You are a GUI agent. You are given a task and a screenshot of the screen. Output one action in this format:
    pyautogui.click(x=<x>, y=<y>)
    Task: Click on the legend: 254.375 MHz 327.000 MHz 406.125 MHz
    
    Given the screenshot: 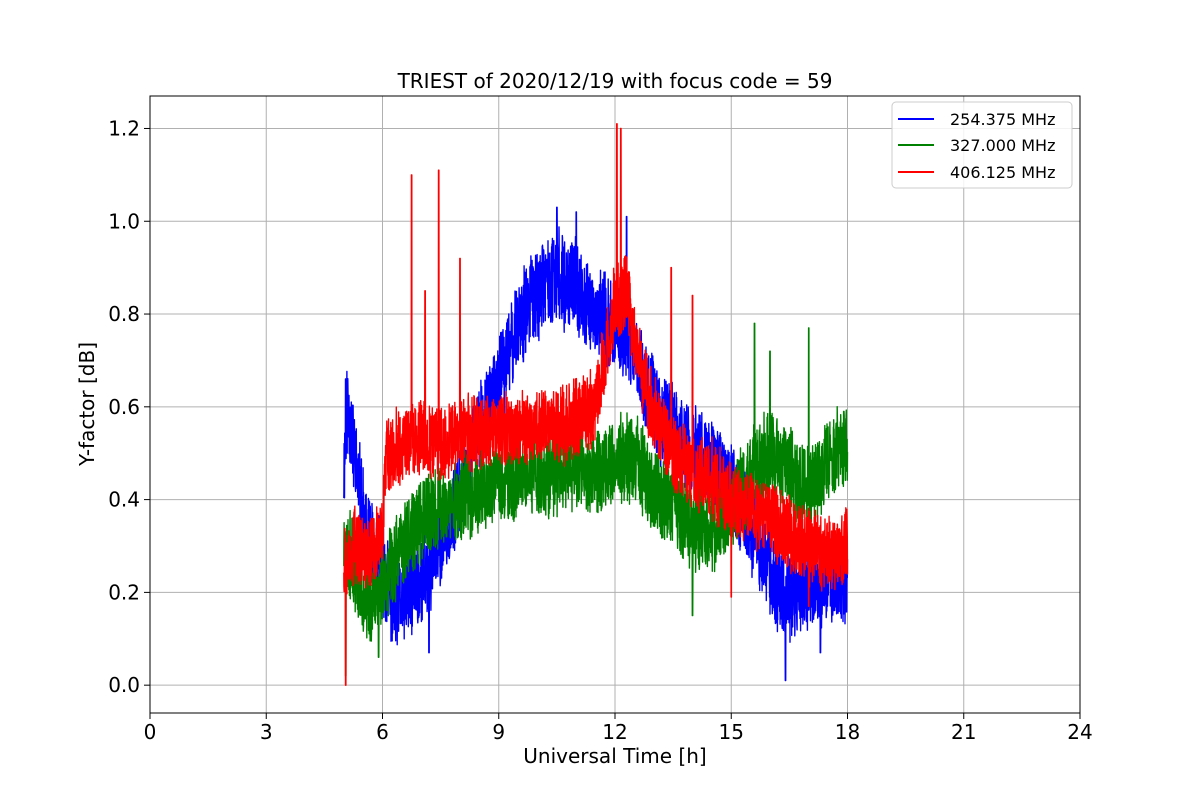 What is the action you would take?
    pyautogui.click(x=982, y=145)
    